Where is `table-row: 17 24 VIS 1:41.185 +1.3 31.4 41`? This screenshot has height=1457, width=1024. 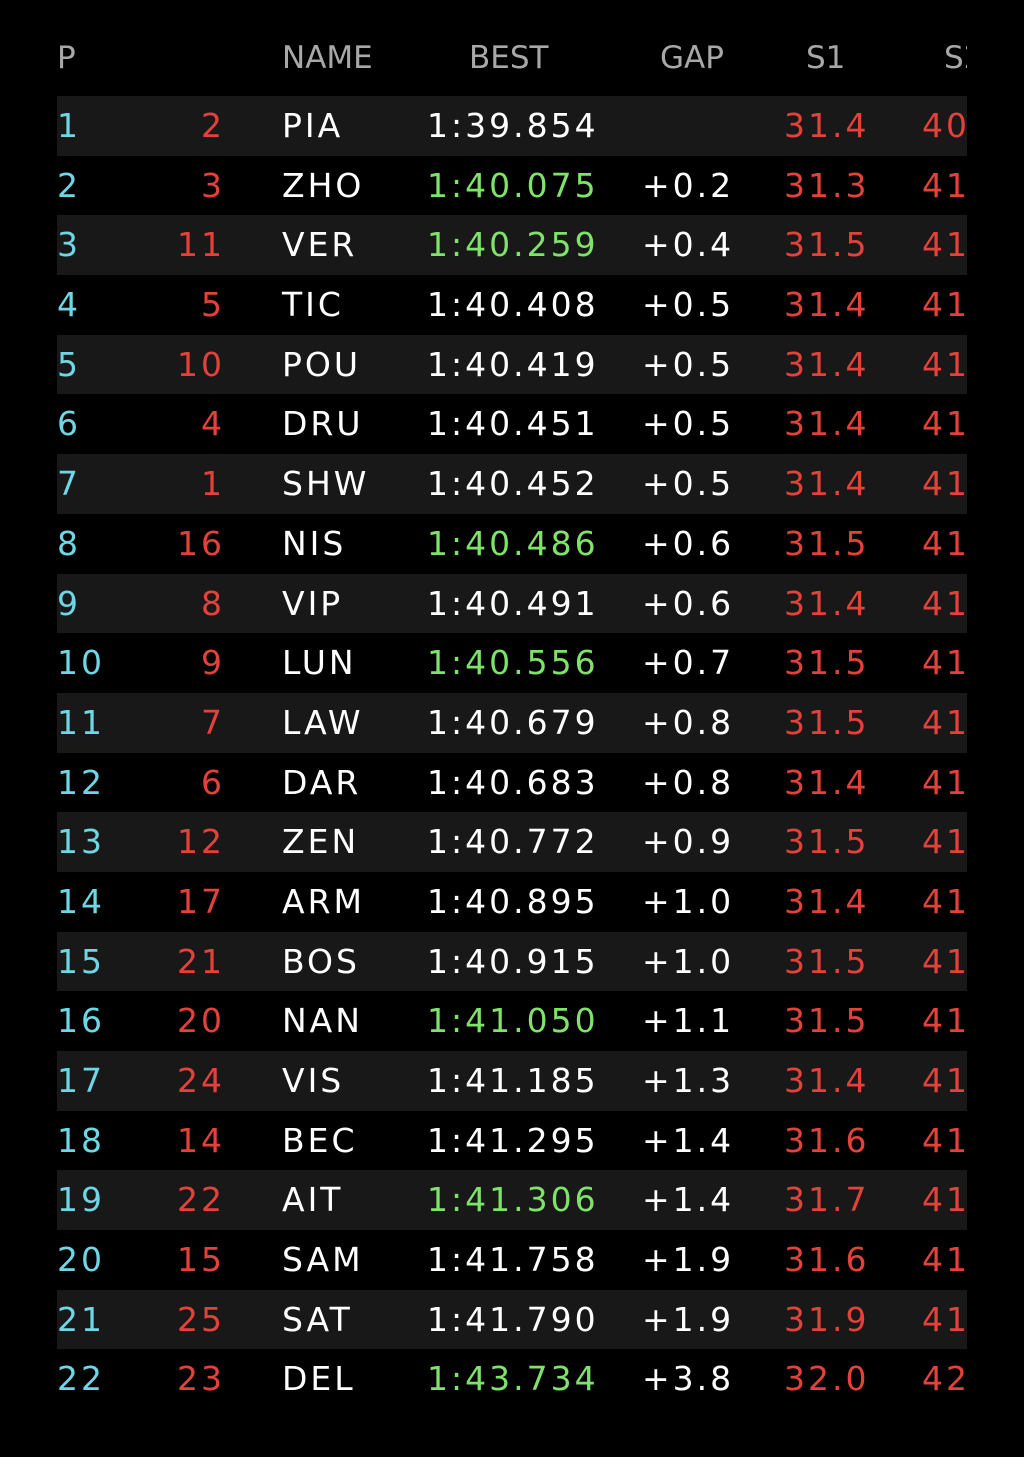 table-row: 17 24 VIS 1:41.185 +1.3 31.4 41 is located at coordinates (512, 1081).